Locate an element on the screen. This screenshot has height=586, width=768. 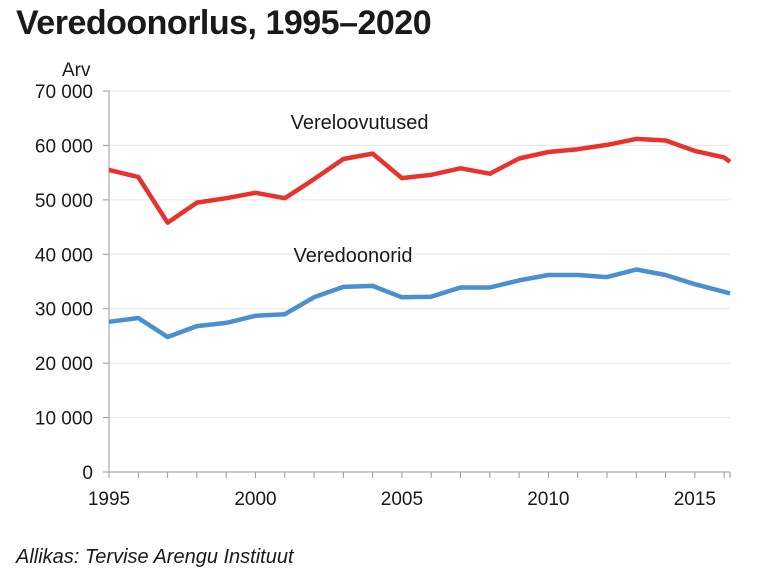
x-tick-label: 2005 is located at coordinates (402, 499).